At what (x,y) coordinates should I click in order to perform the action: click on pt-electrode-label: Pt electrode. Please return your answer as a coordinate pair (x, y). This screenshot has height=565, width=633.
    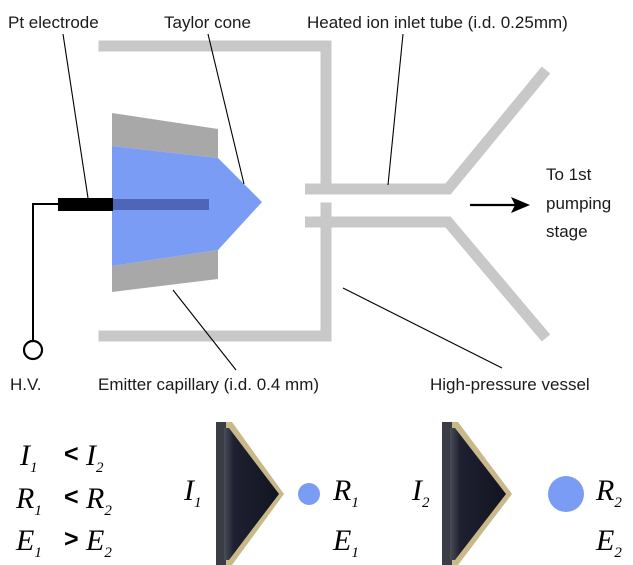
    Looking at the image, I should click on (53, 22).